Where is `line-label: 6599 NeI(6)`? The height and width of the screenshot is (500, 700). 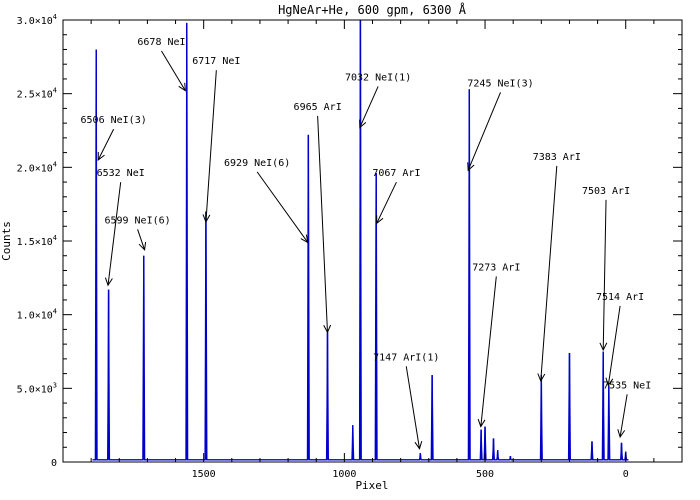
line-label: 6599 NeI(6) is located at coordinates (137, 220).